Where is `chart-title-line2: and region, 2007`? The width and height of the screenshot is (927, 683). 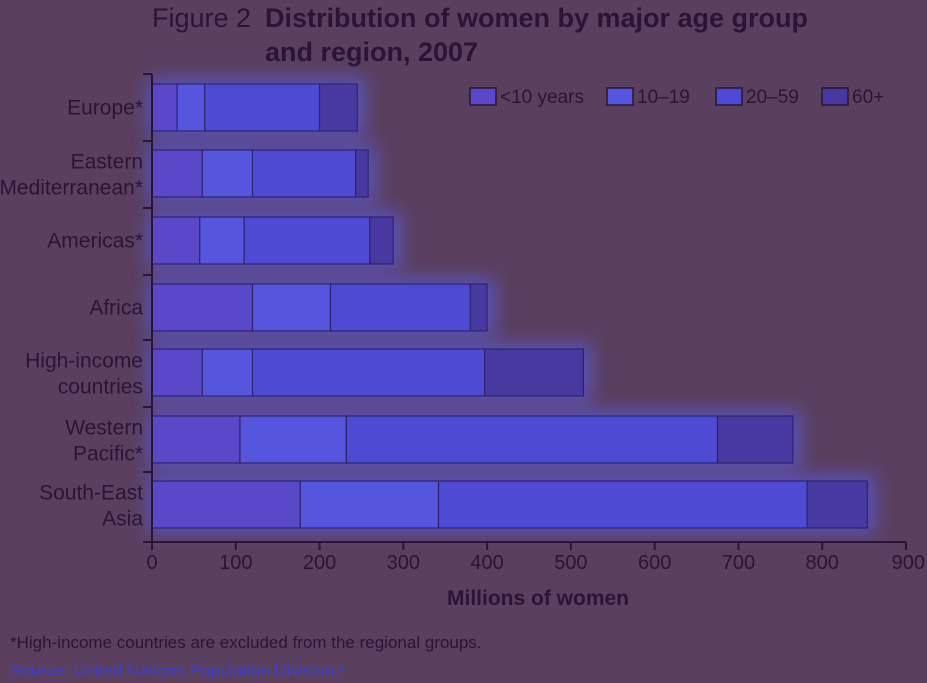
chart-title-line2: and region, 2007 is located at coordinates (371, 52).